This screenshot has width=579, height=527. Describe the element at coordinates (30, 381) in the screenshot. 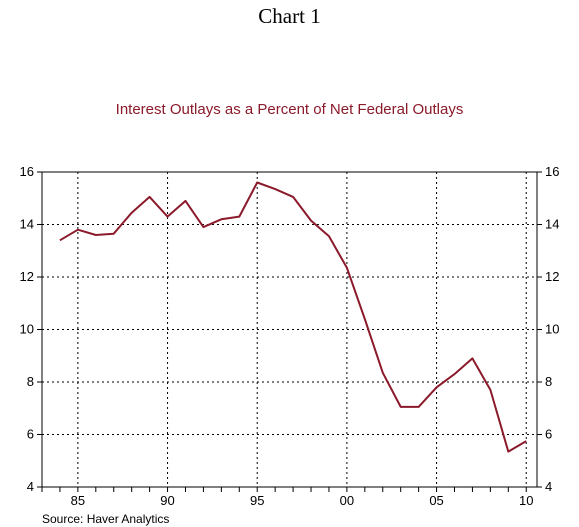

I see `y-tick-label-left: 8` at that location.